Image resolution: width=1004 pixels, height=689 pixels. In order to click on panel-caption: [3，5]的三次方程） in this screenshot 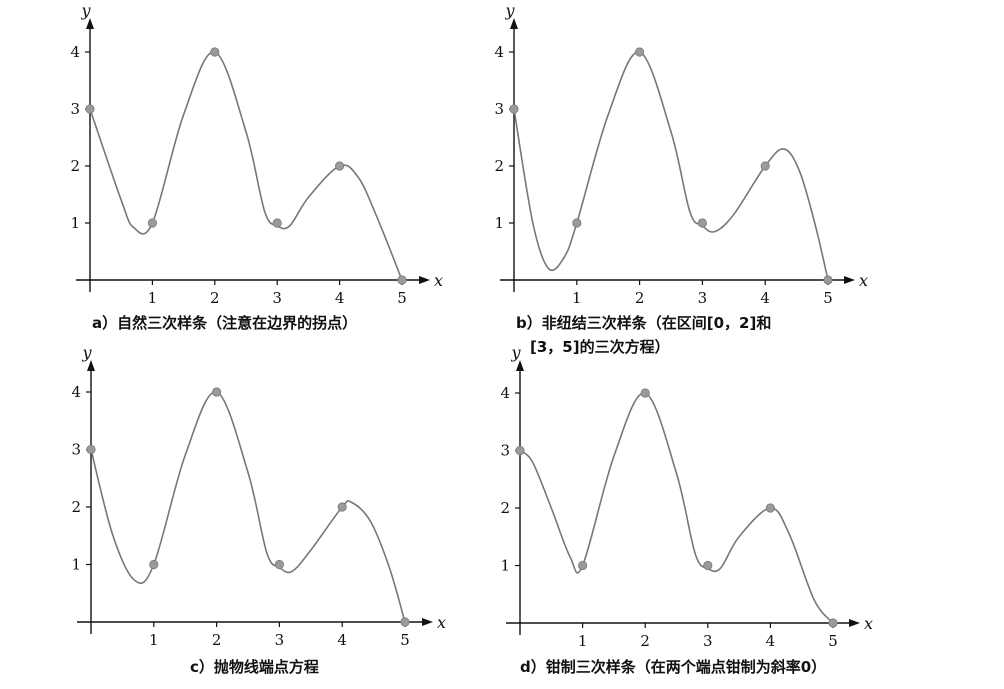, I will do `click(600, 347)`.